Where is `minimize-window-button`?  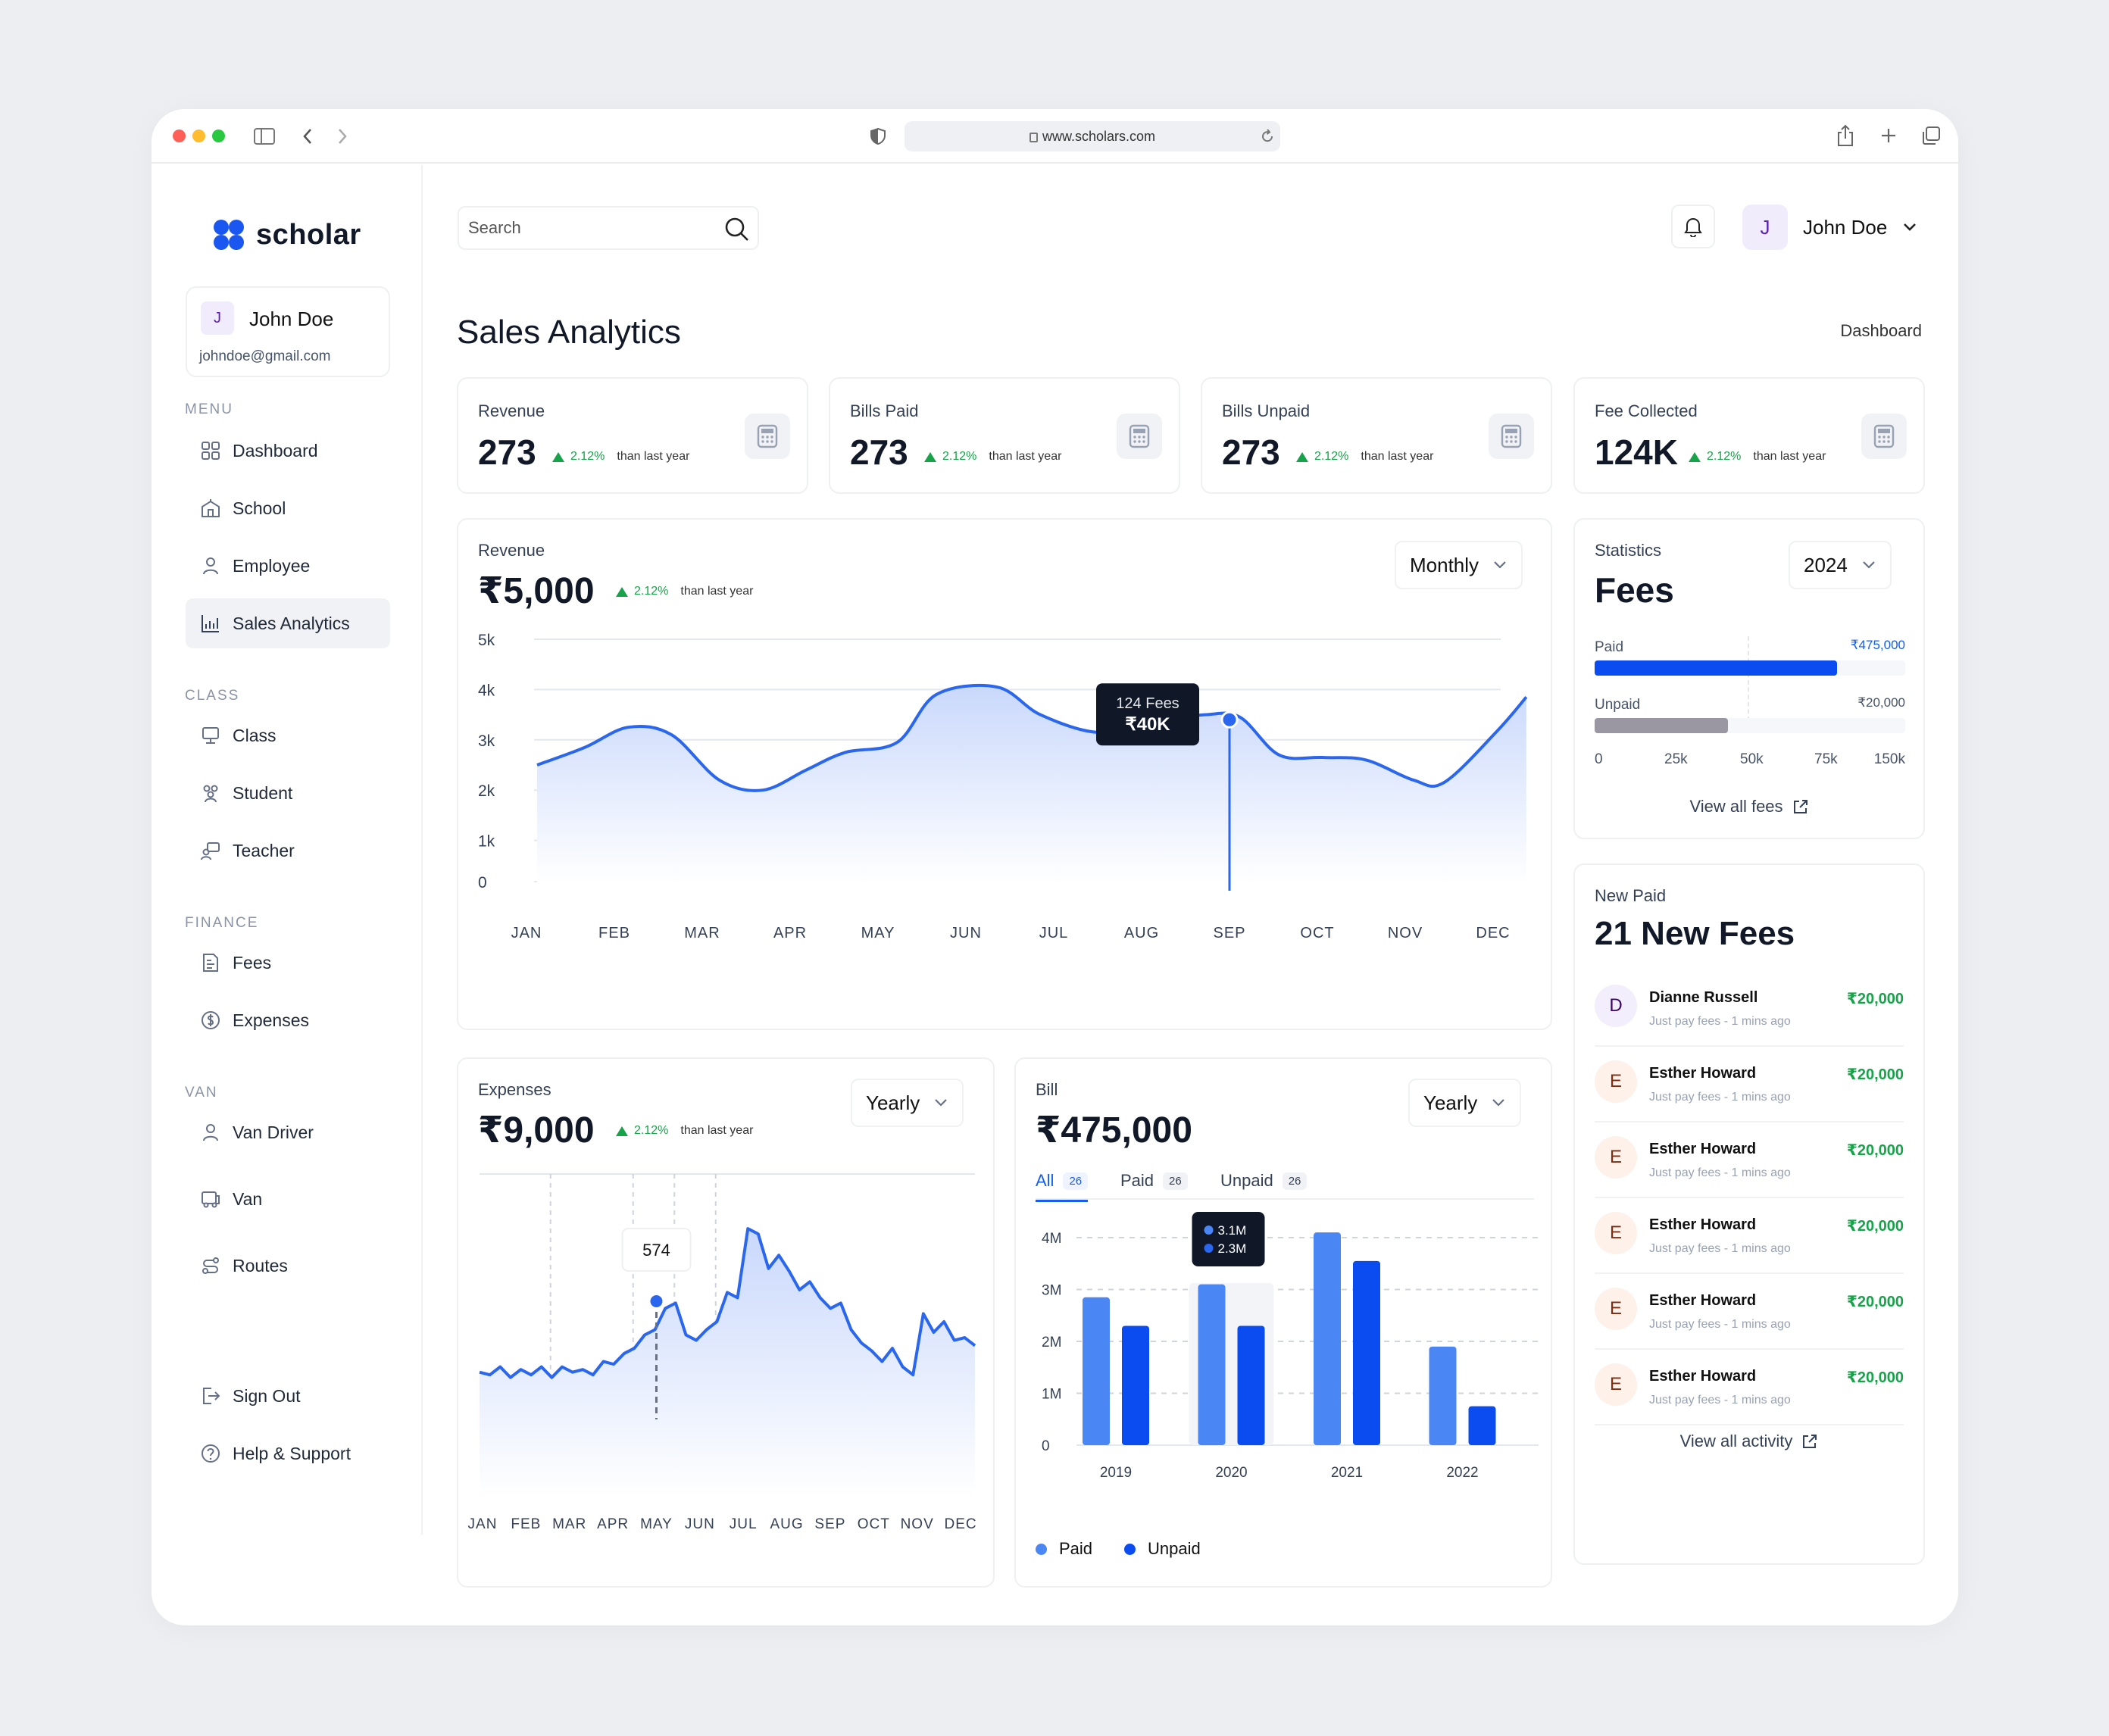 minimize-window-button is located at coordinates (198, 136).